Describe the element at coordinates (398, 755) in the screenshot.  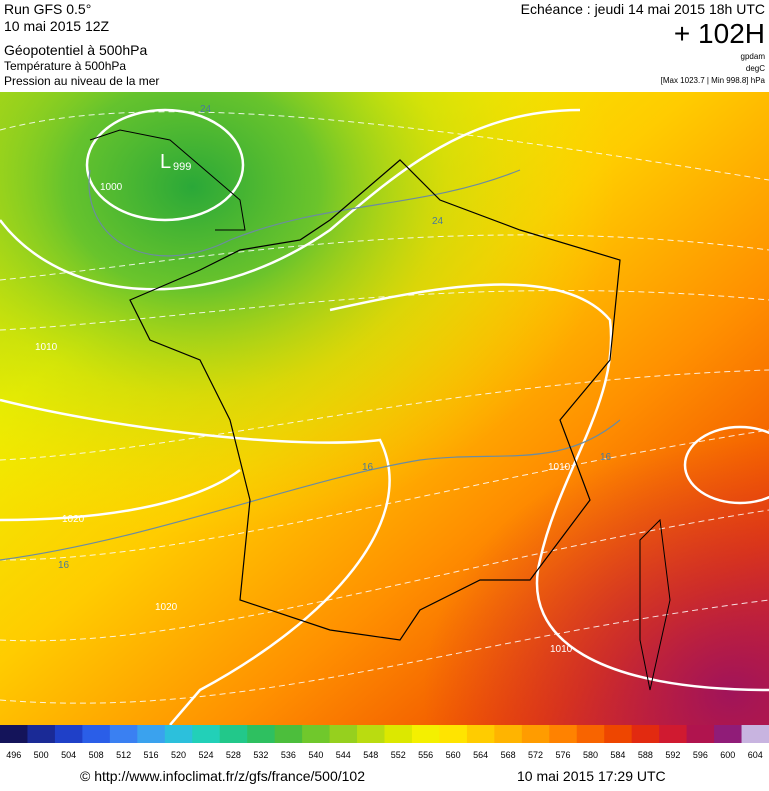
I see `legend-label: 552` at that location.